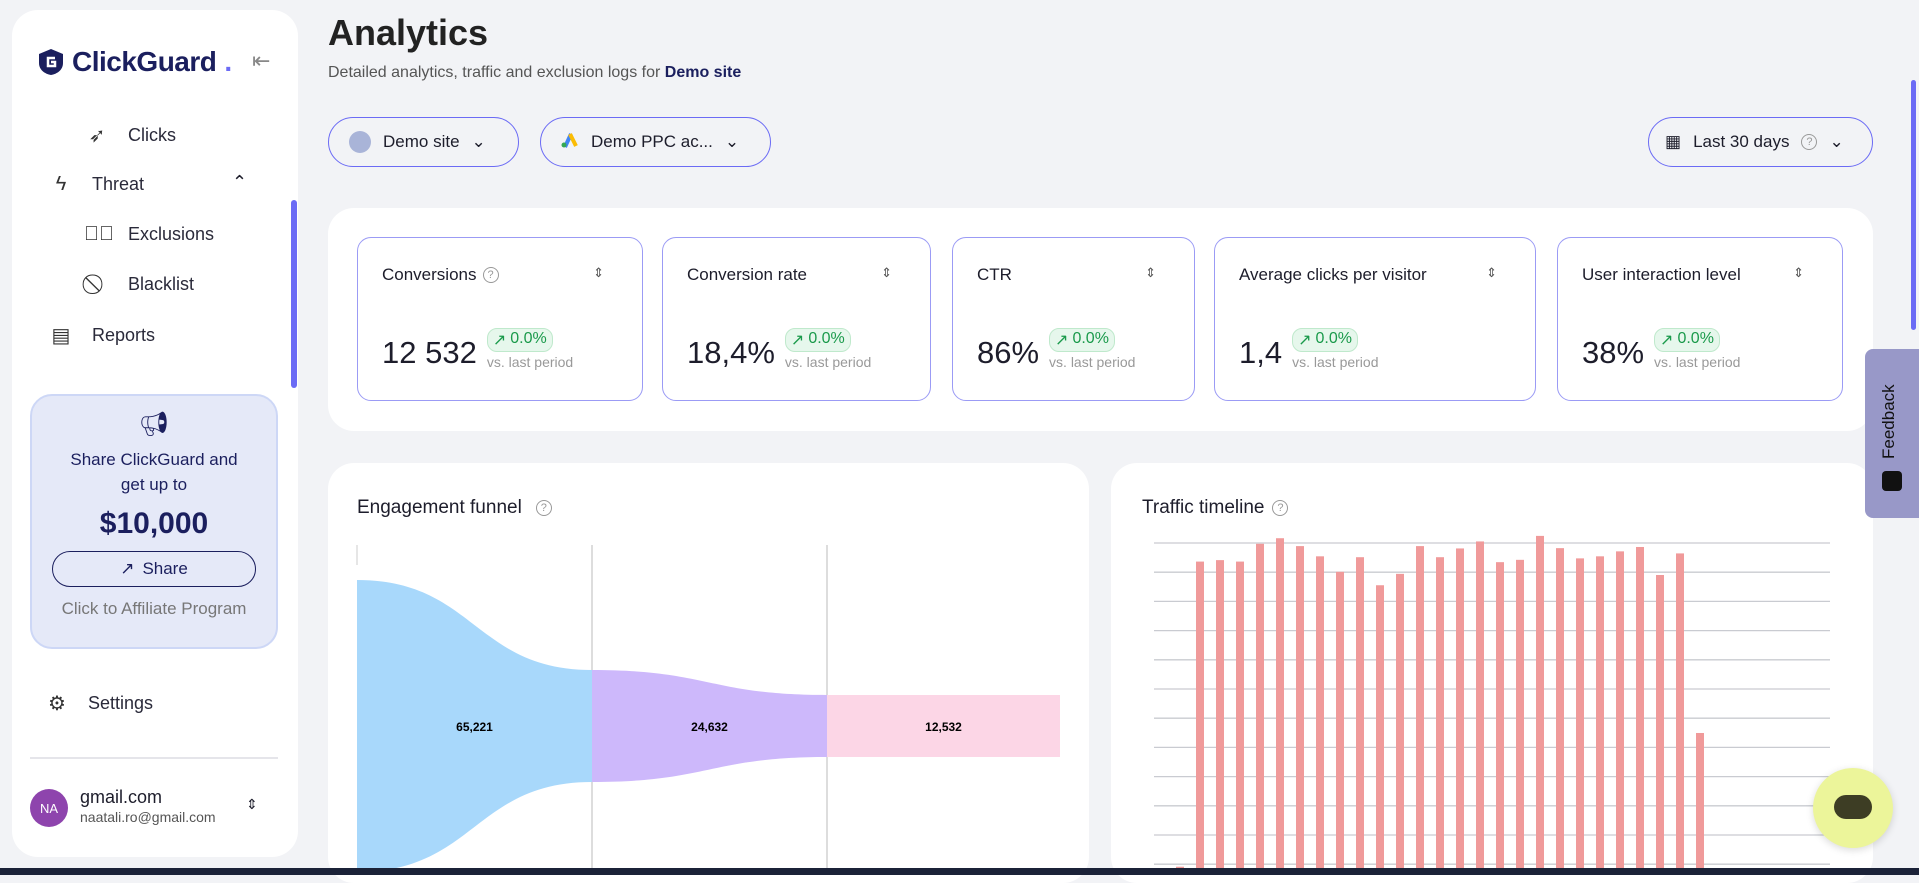 Image resolution: width=1919 pixels, height=883 pixels. Describe the element at coordinates (423, 142) in the screenshot. I see `site-dropdown: Demo site ⌄` at that location.